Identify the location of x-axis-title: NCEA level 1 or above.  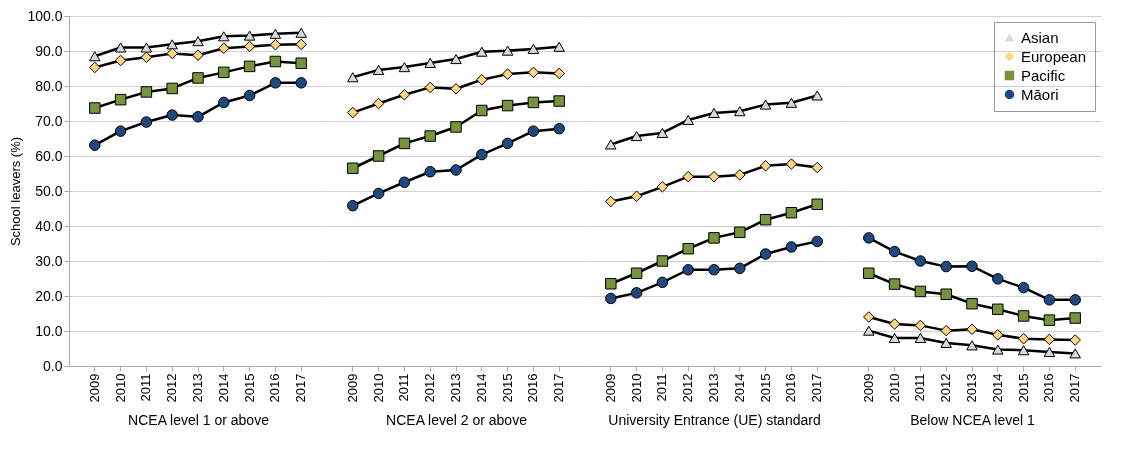
(199, 420).